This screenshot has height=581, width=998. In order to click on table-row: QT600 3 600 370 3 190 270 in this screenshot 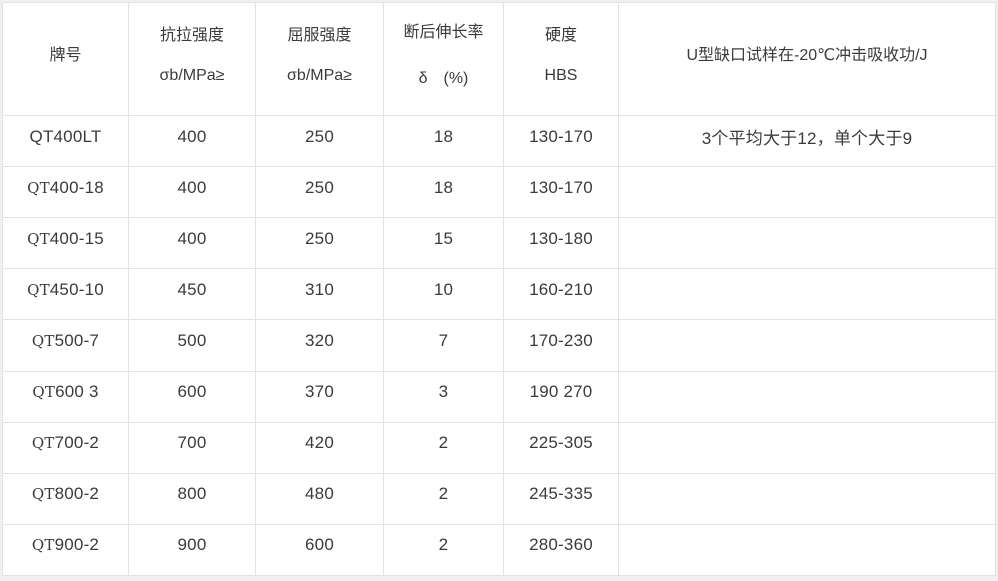, I will do `click(499, 396)`.